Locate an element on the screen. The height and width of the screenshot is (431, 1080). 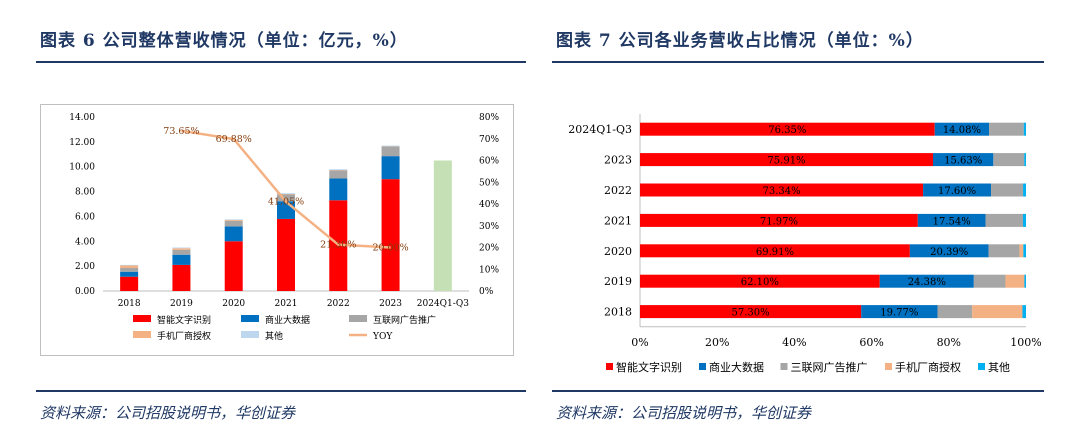
share-data-label: 20.39% is located at coordinates (949, 252).